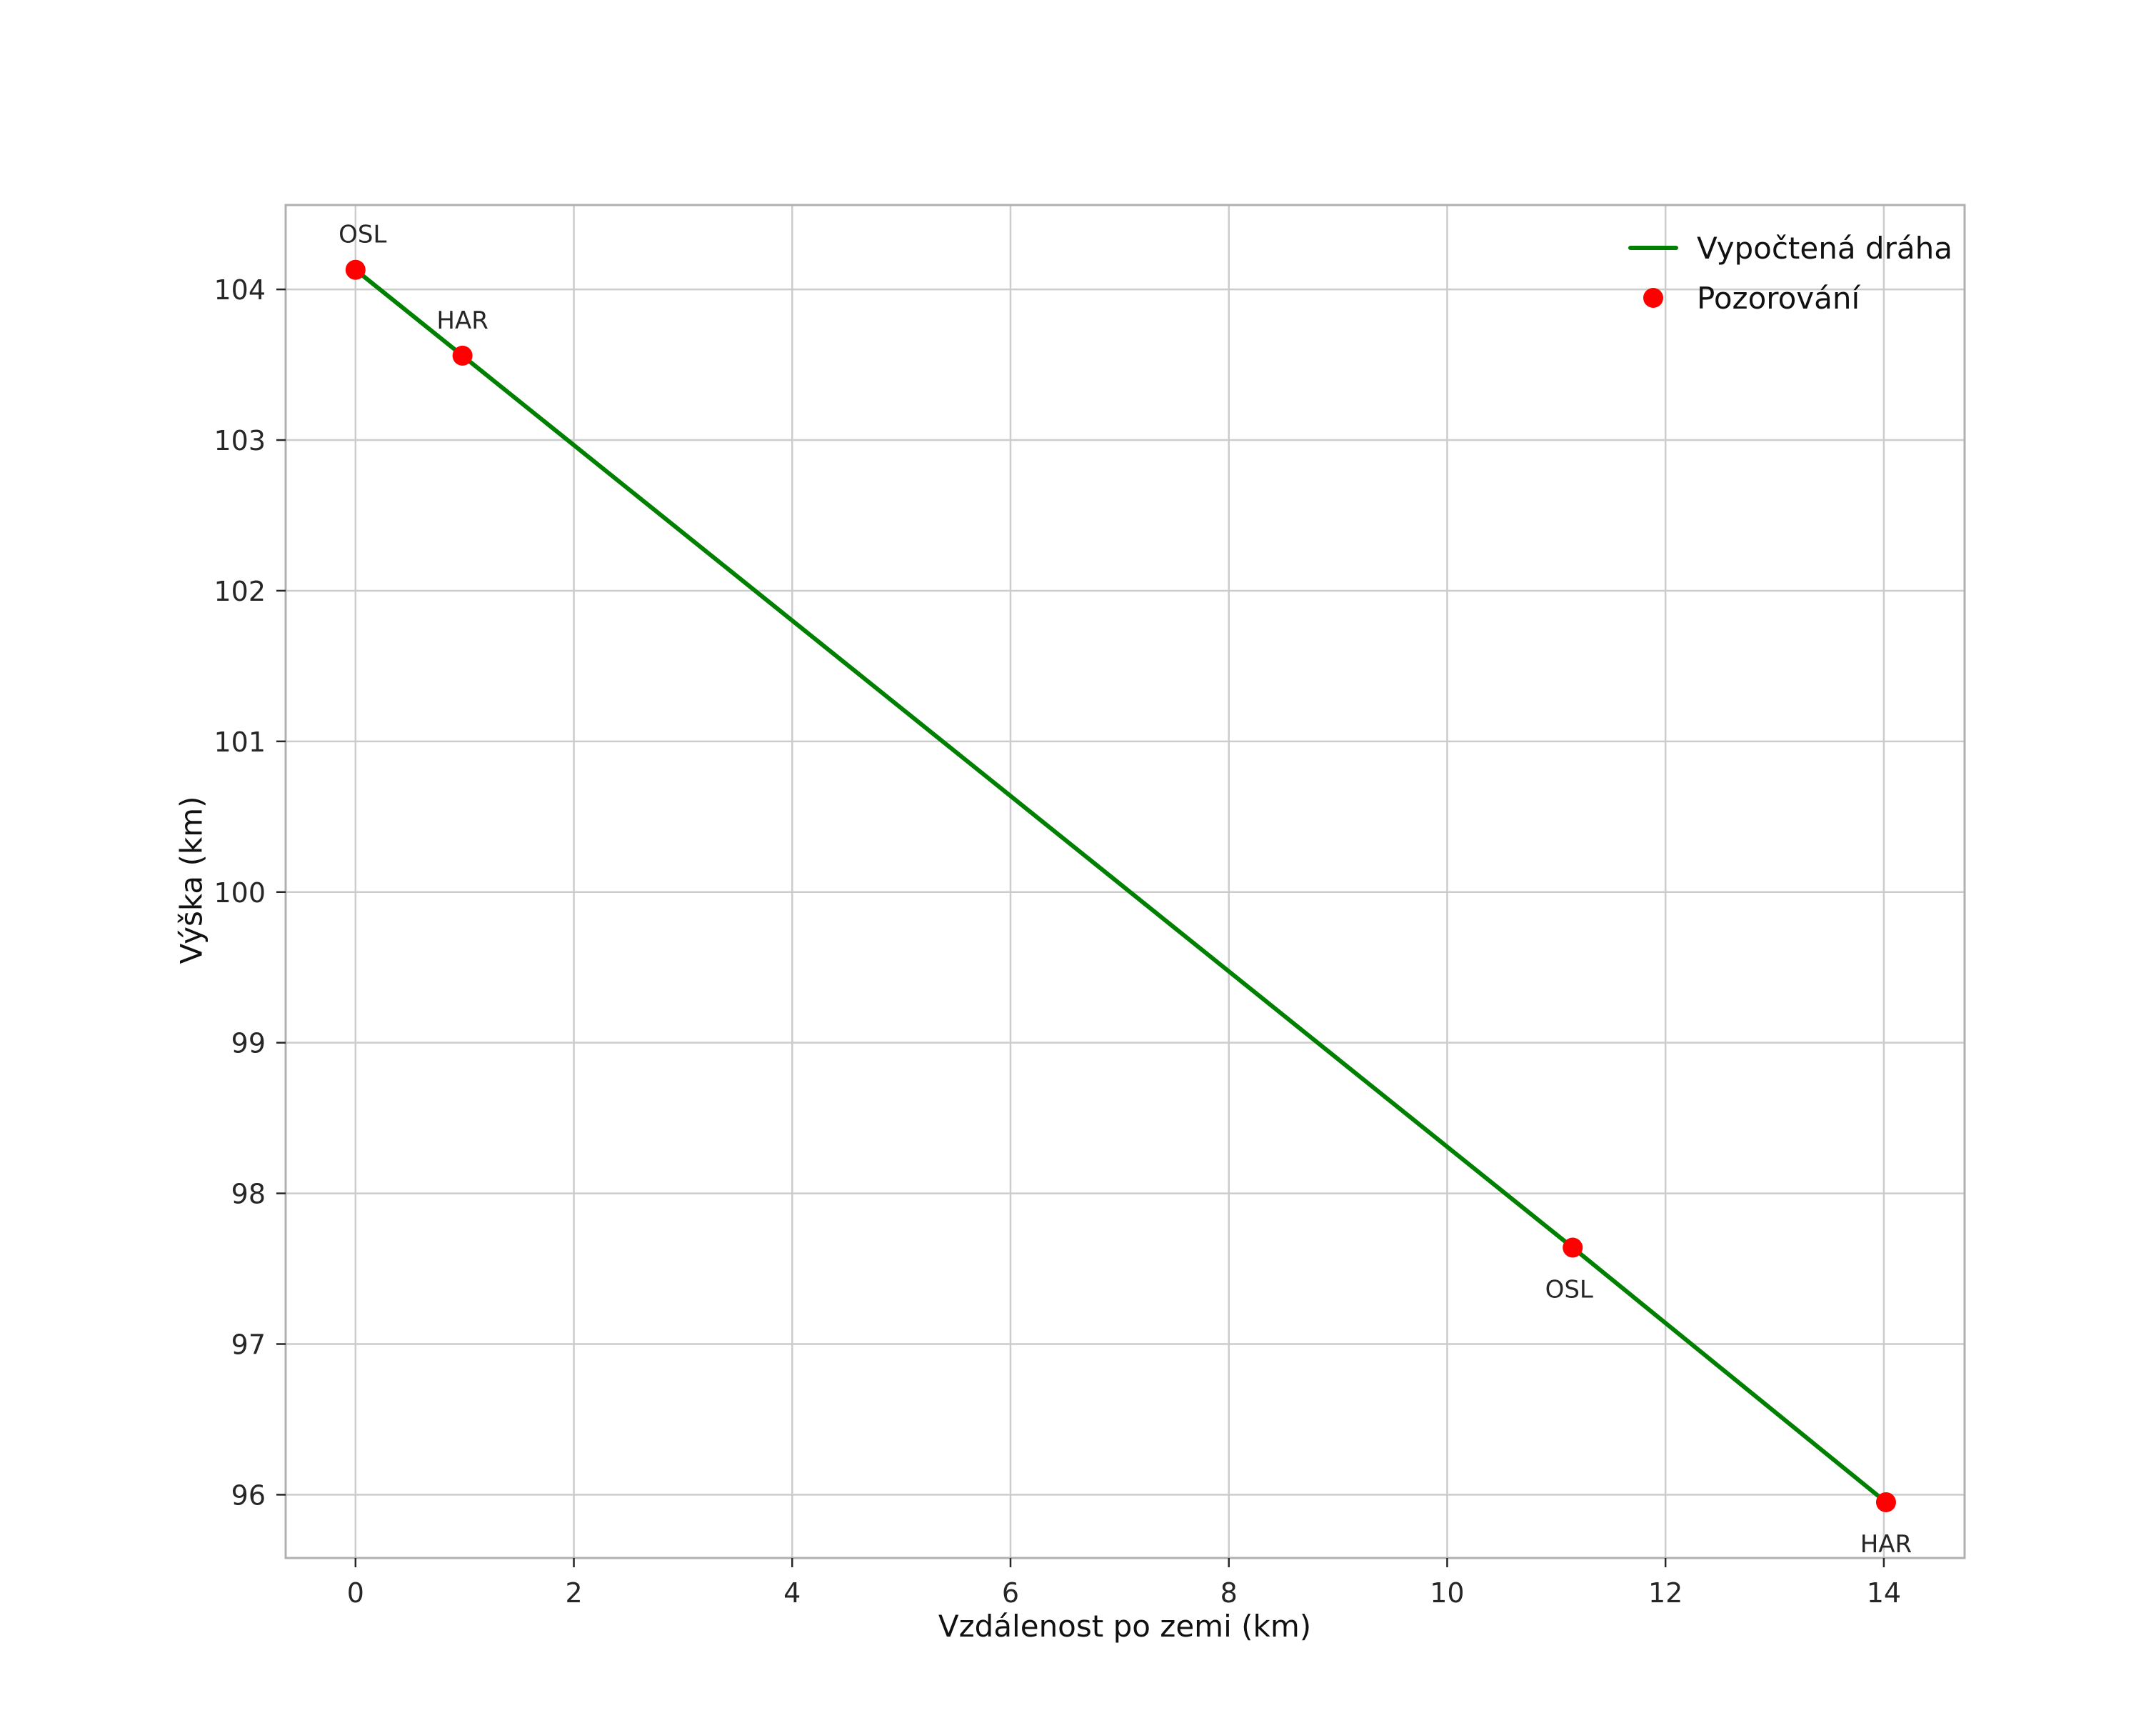 The image size is (2156, 1728). I want to click on legend-label-observations: Pozorování, so click(1779, 298).